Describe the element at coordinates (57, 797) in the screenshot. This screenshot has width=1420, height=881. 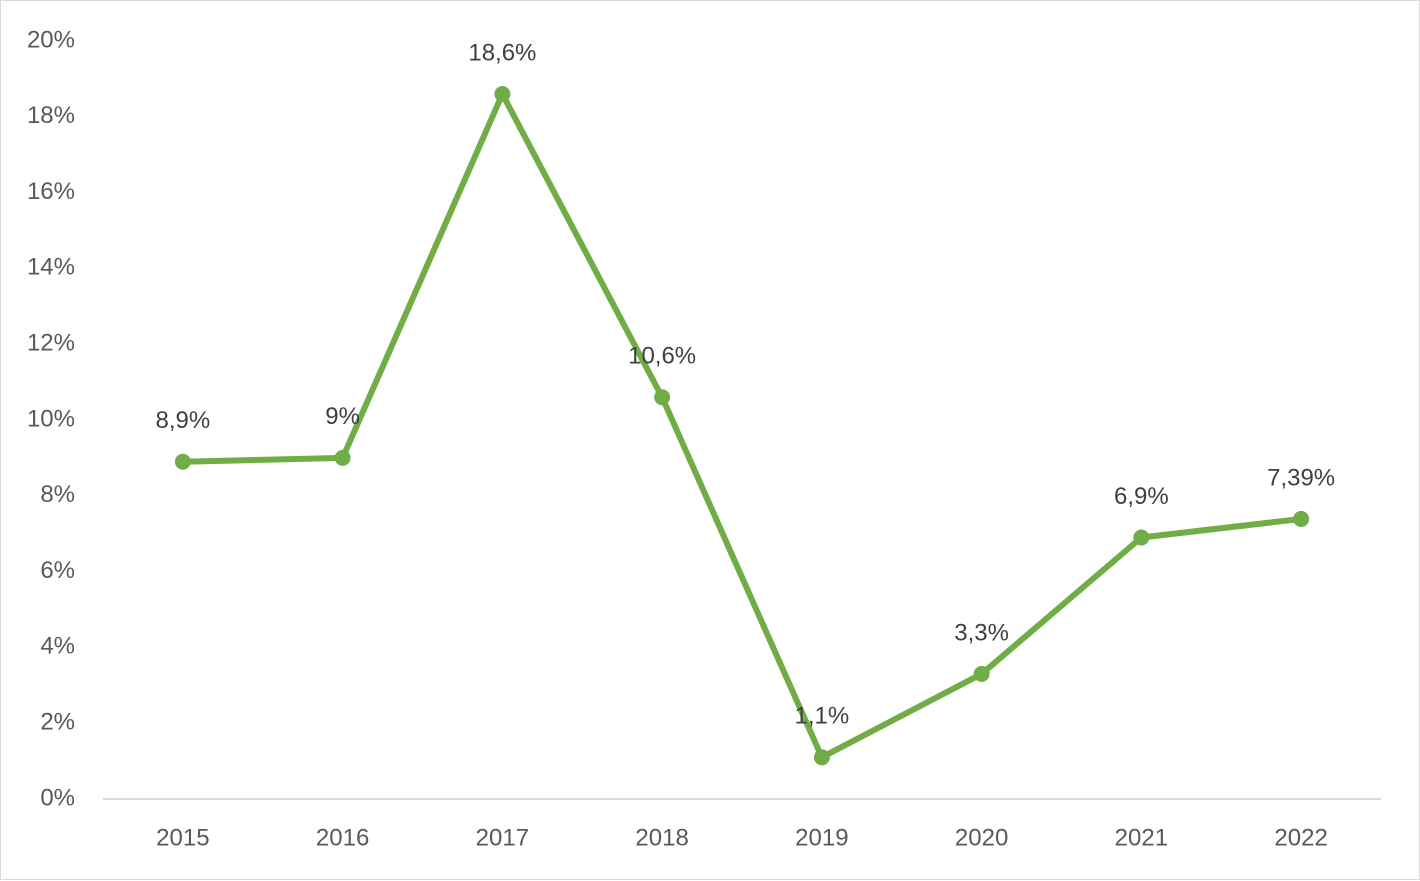
I see `y-tick-label: 0%` at that location.